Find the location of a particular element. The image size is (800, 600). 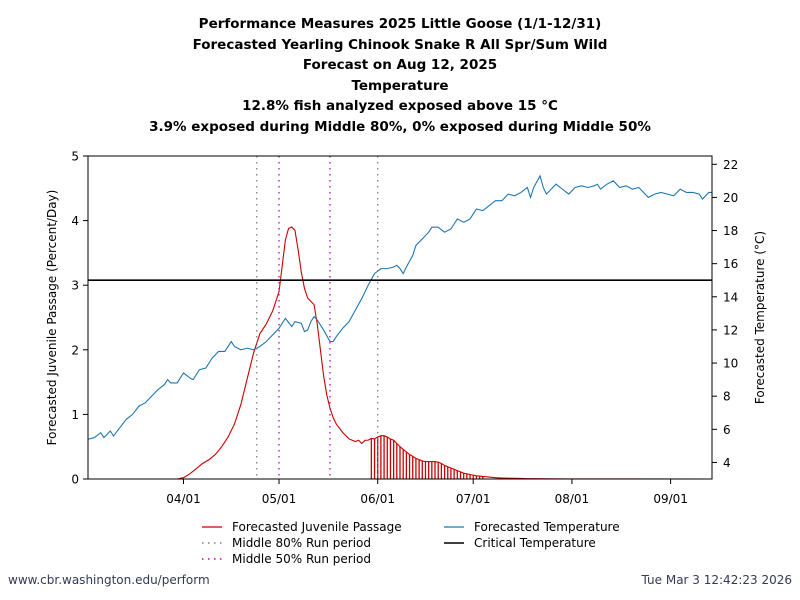

y-tick-label: 0 is located at coordinates (75, 480).